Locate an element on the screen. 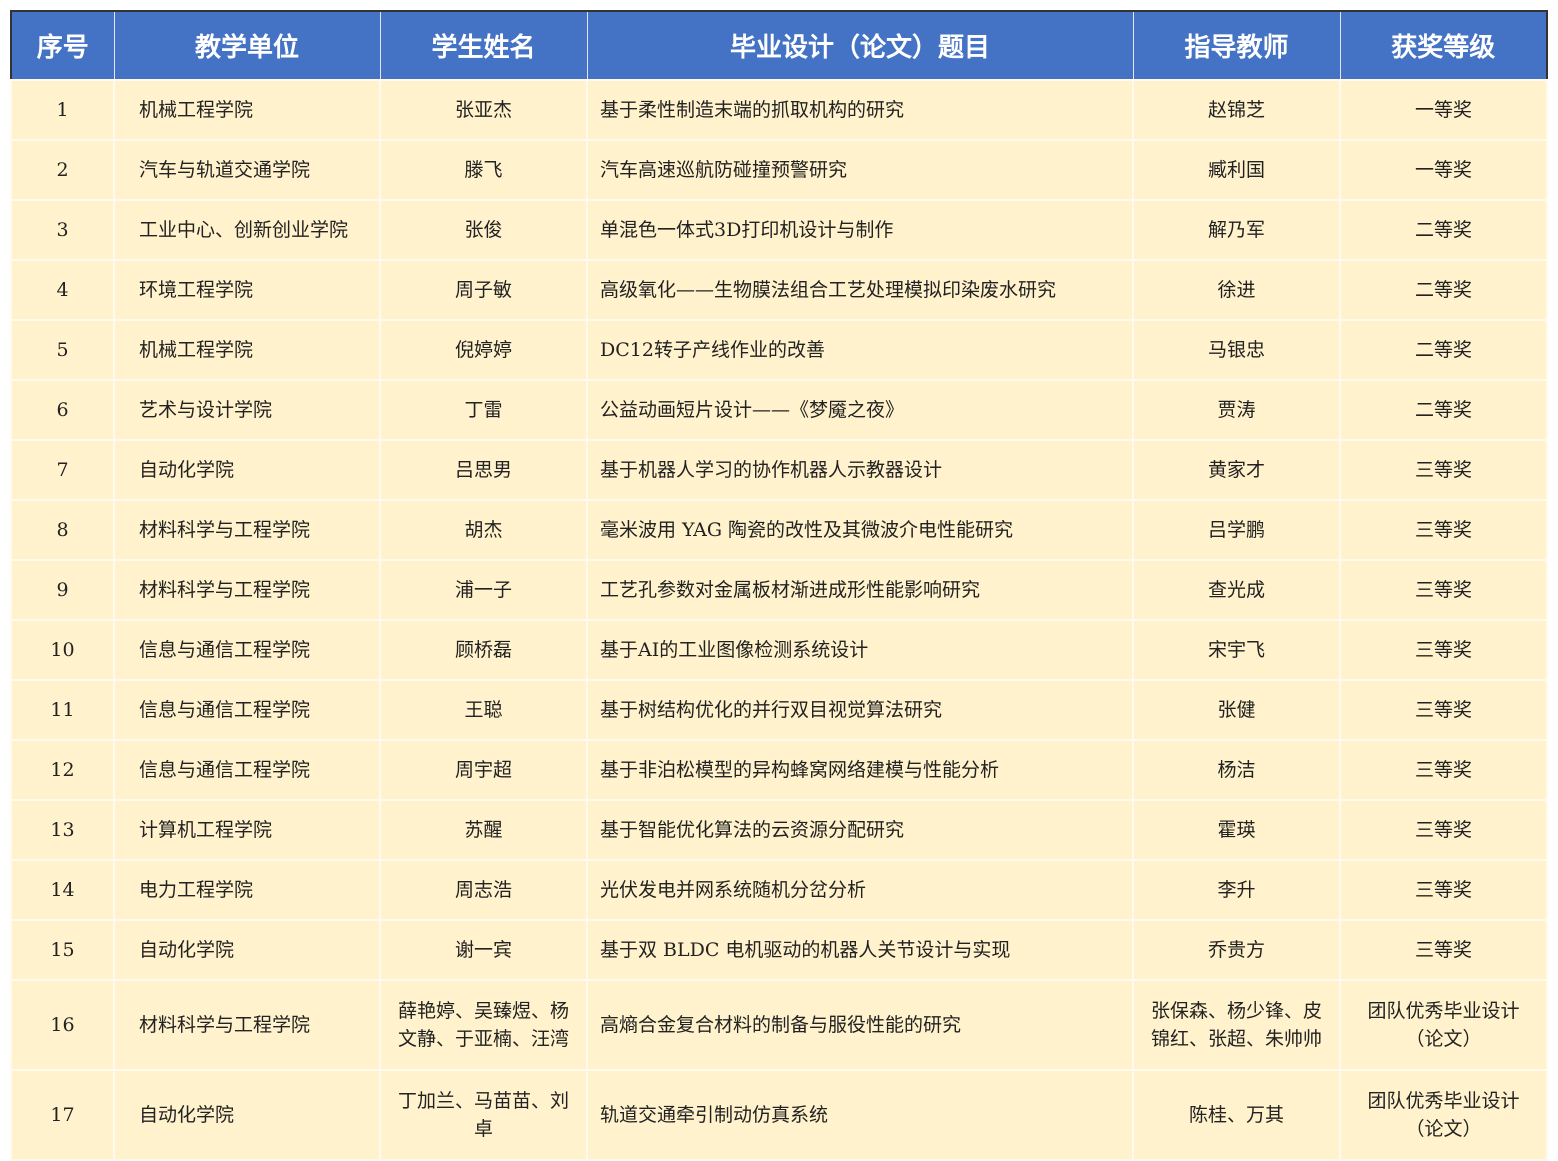  col-student-cell: 吕思男 is located at coordinates (483, 470).